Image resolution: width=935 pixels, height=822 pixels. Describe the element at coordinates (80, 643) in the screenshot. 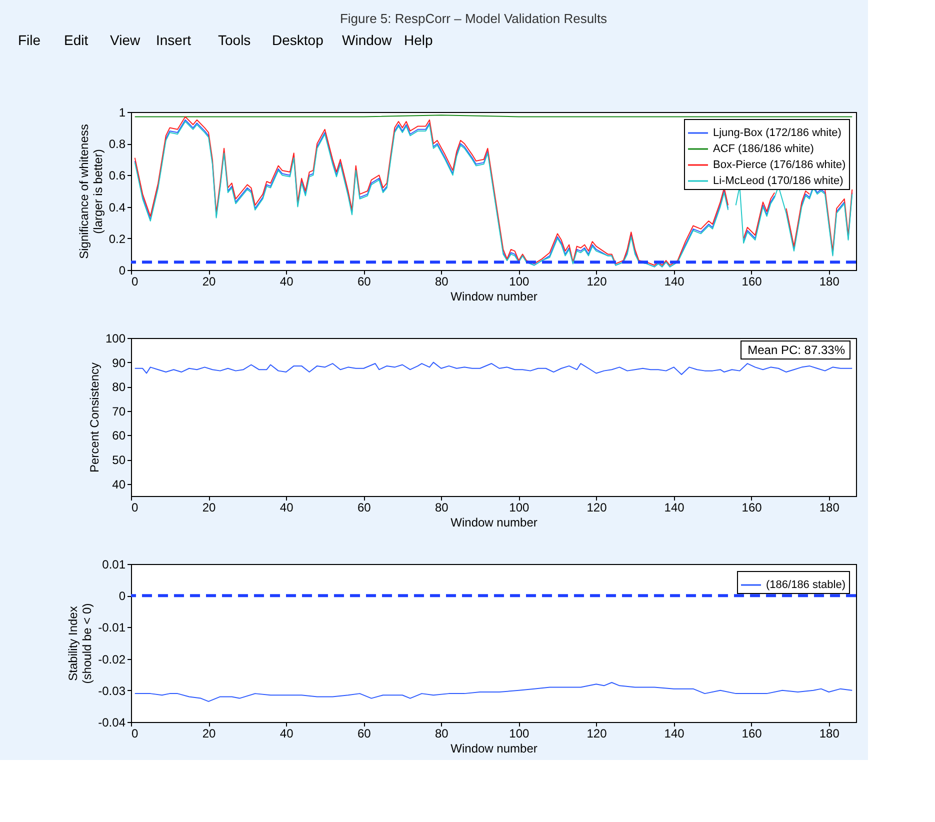

I see `y-axis-title: Stability Index (should be < 0)` at that location.